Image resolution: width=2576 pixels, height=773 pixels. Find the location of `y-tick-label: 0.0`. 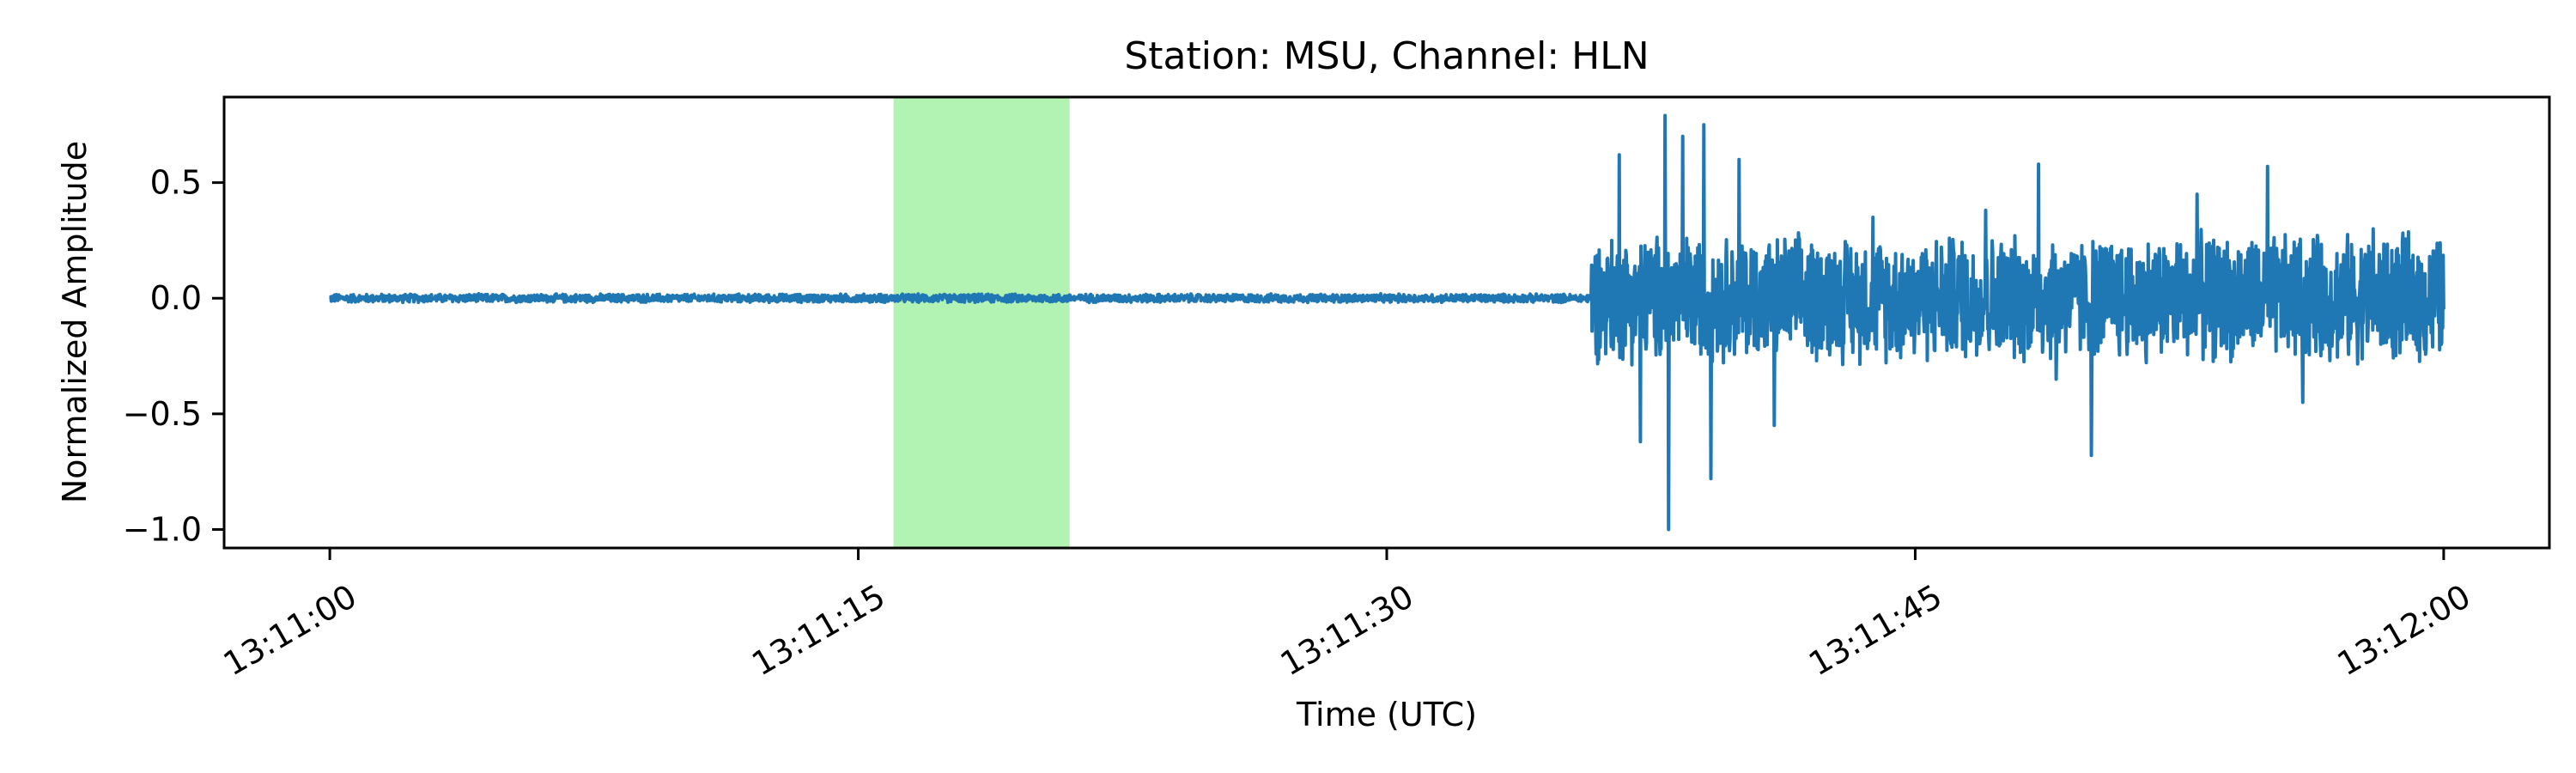

y-tick-label: 0.0 is located at coordinates (176, 298).